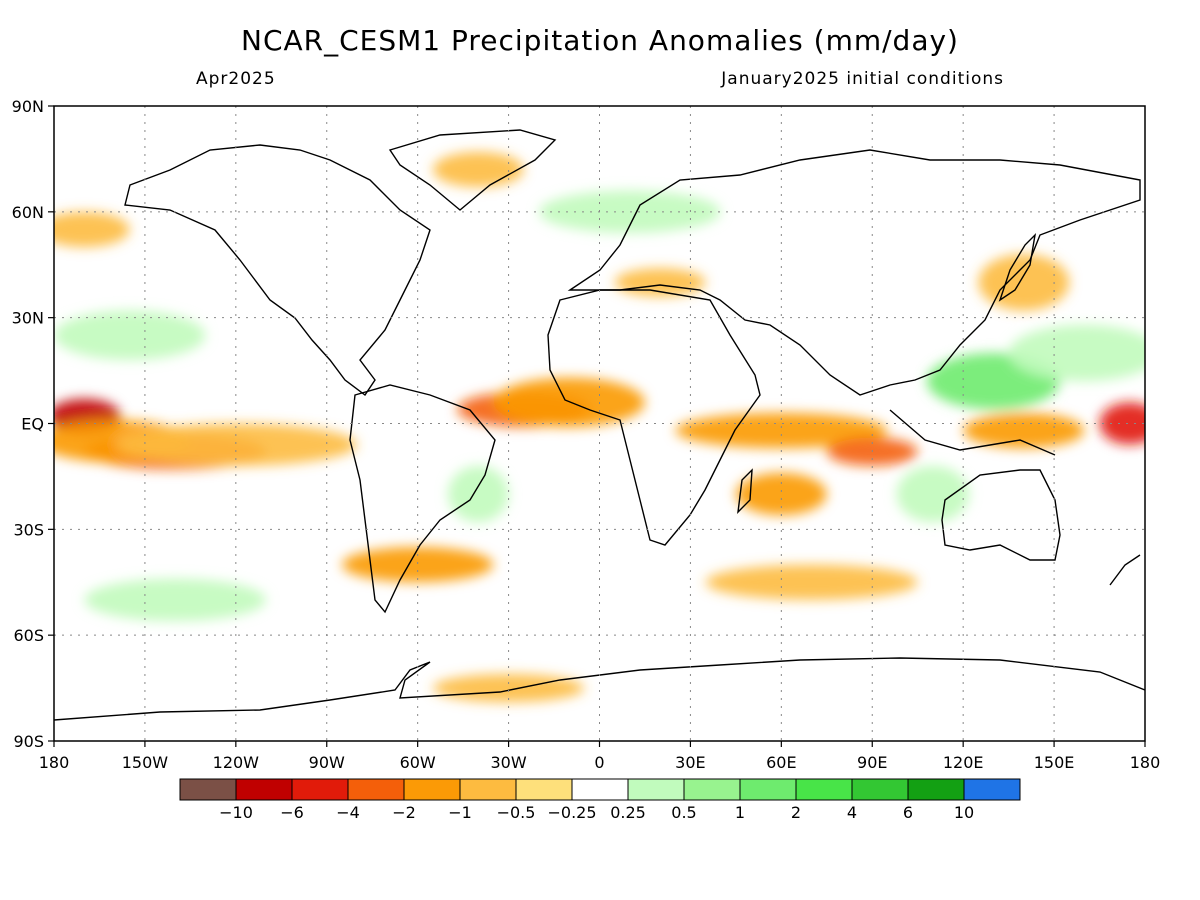 The height and width of the screenshot is (900, 1200). I want to click on coastline-japan, so click(1017, 267).